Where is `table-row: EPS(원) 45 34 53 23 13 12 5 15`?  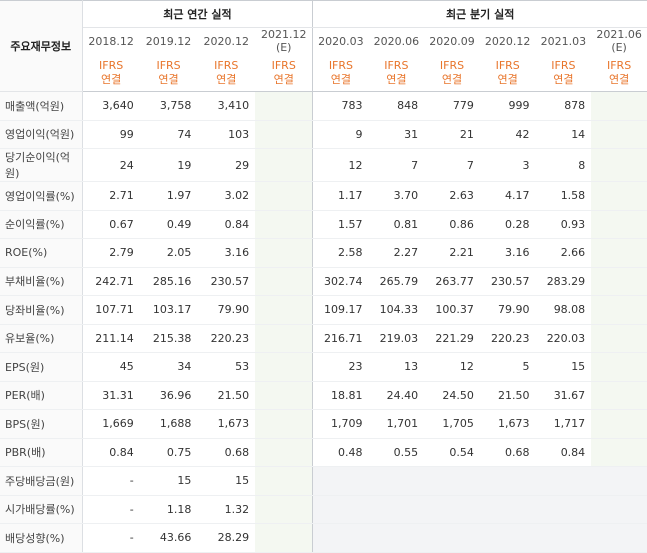 table-row: EPS(원) 45 34 53 23 13 12 5 15 is located at coordinates (323, 367).